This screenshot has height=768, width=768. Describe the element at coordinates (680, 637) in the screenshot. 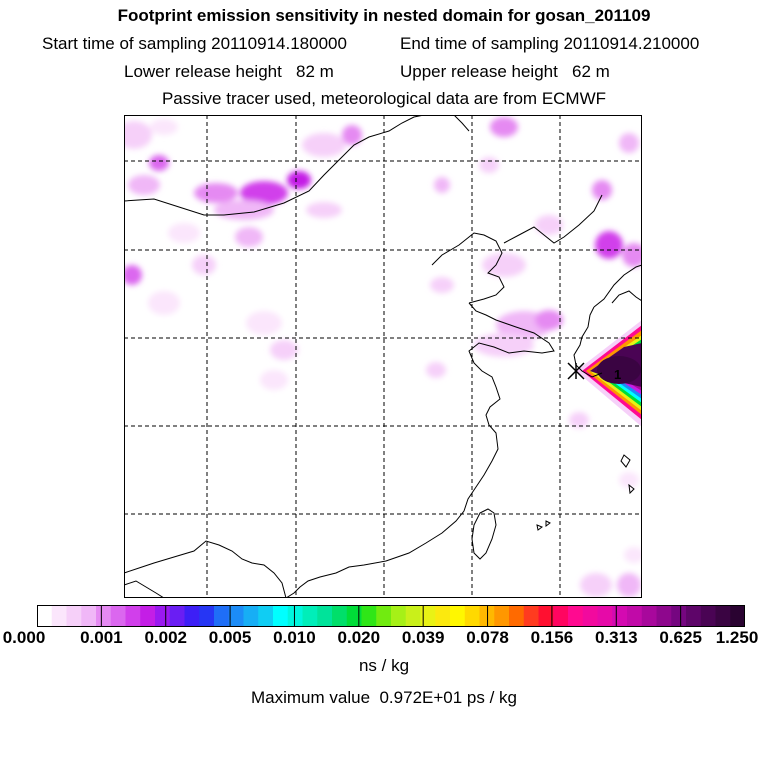

I see `colorbar-tick-label: 0.625` at that location.